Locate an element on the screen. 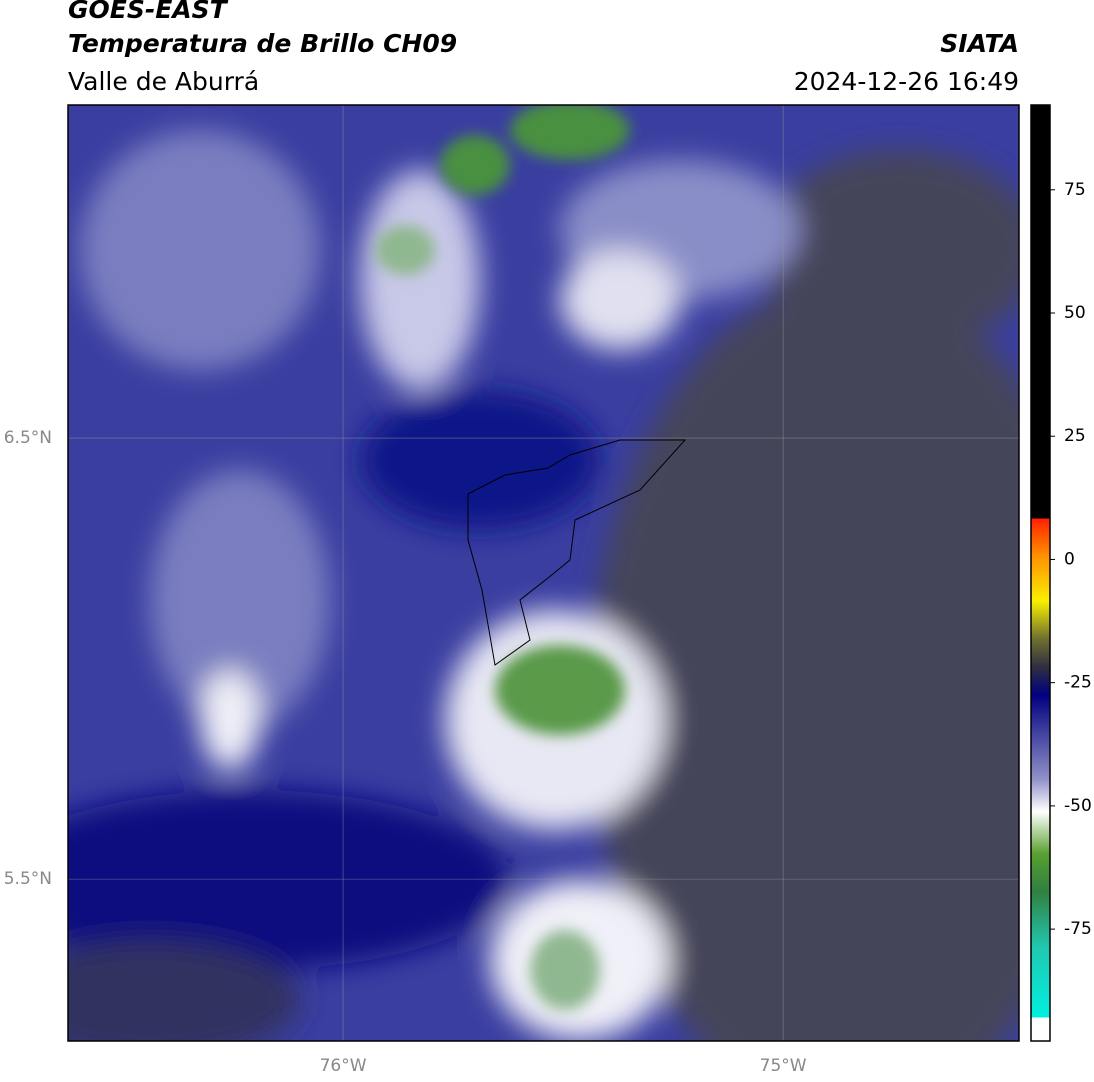 The image size is (1094, 1082). colorbar-tick-label: -25 is located at coordinates (1078, 683).